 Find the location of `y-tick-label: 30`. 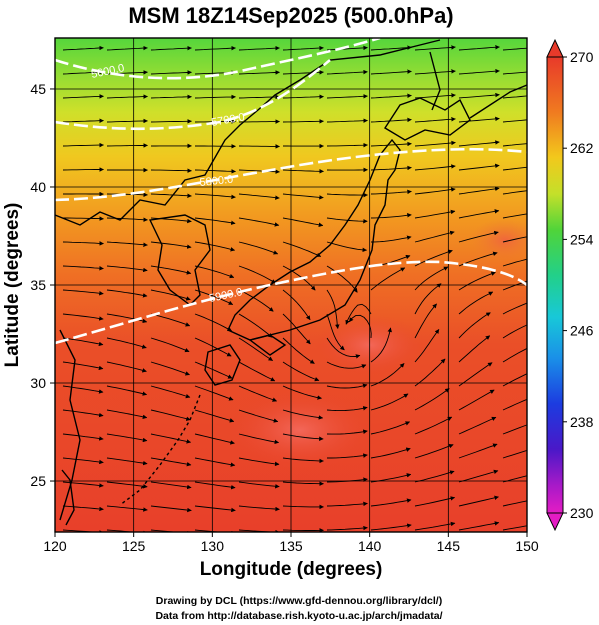

y-tick-label: 30 is located at coordinates (38, 383).